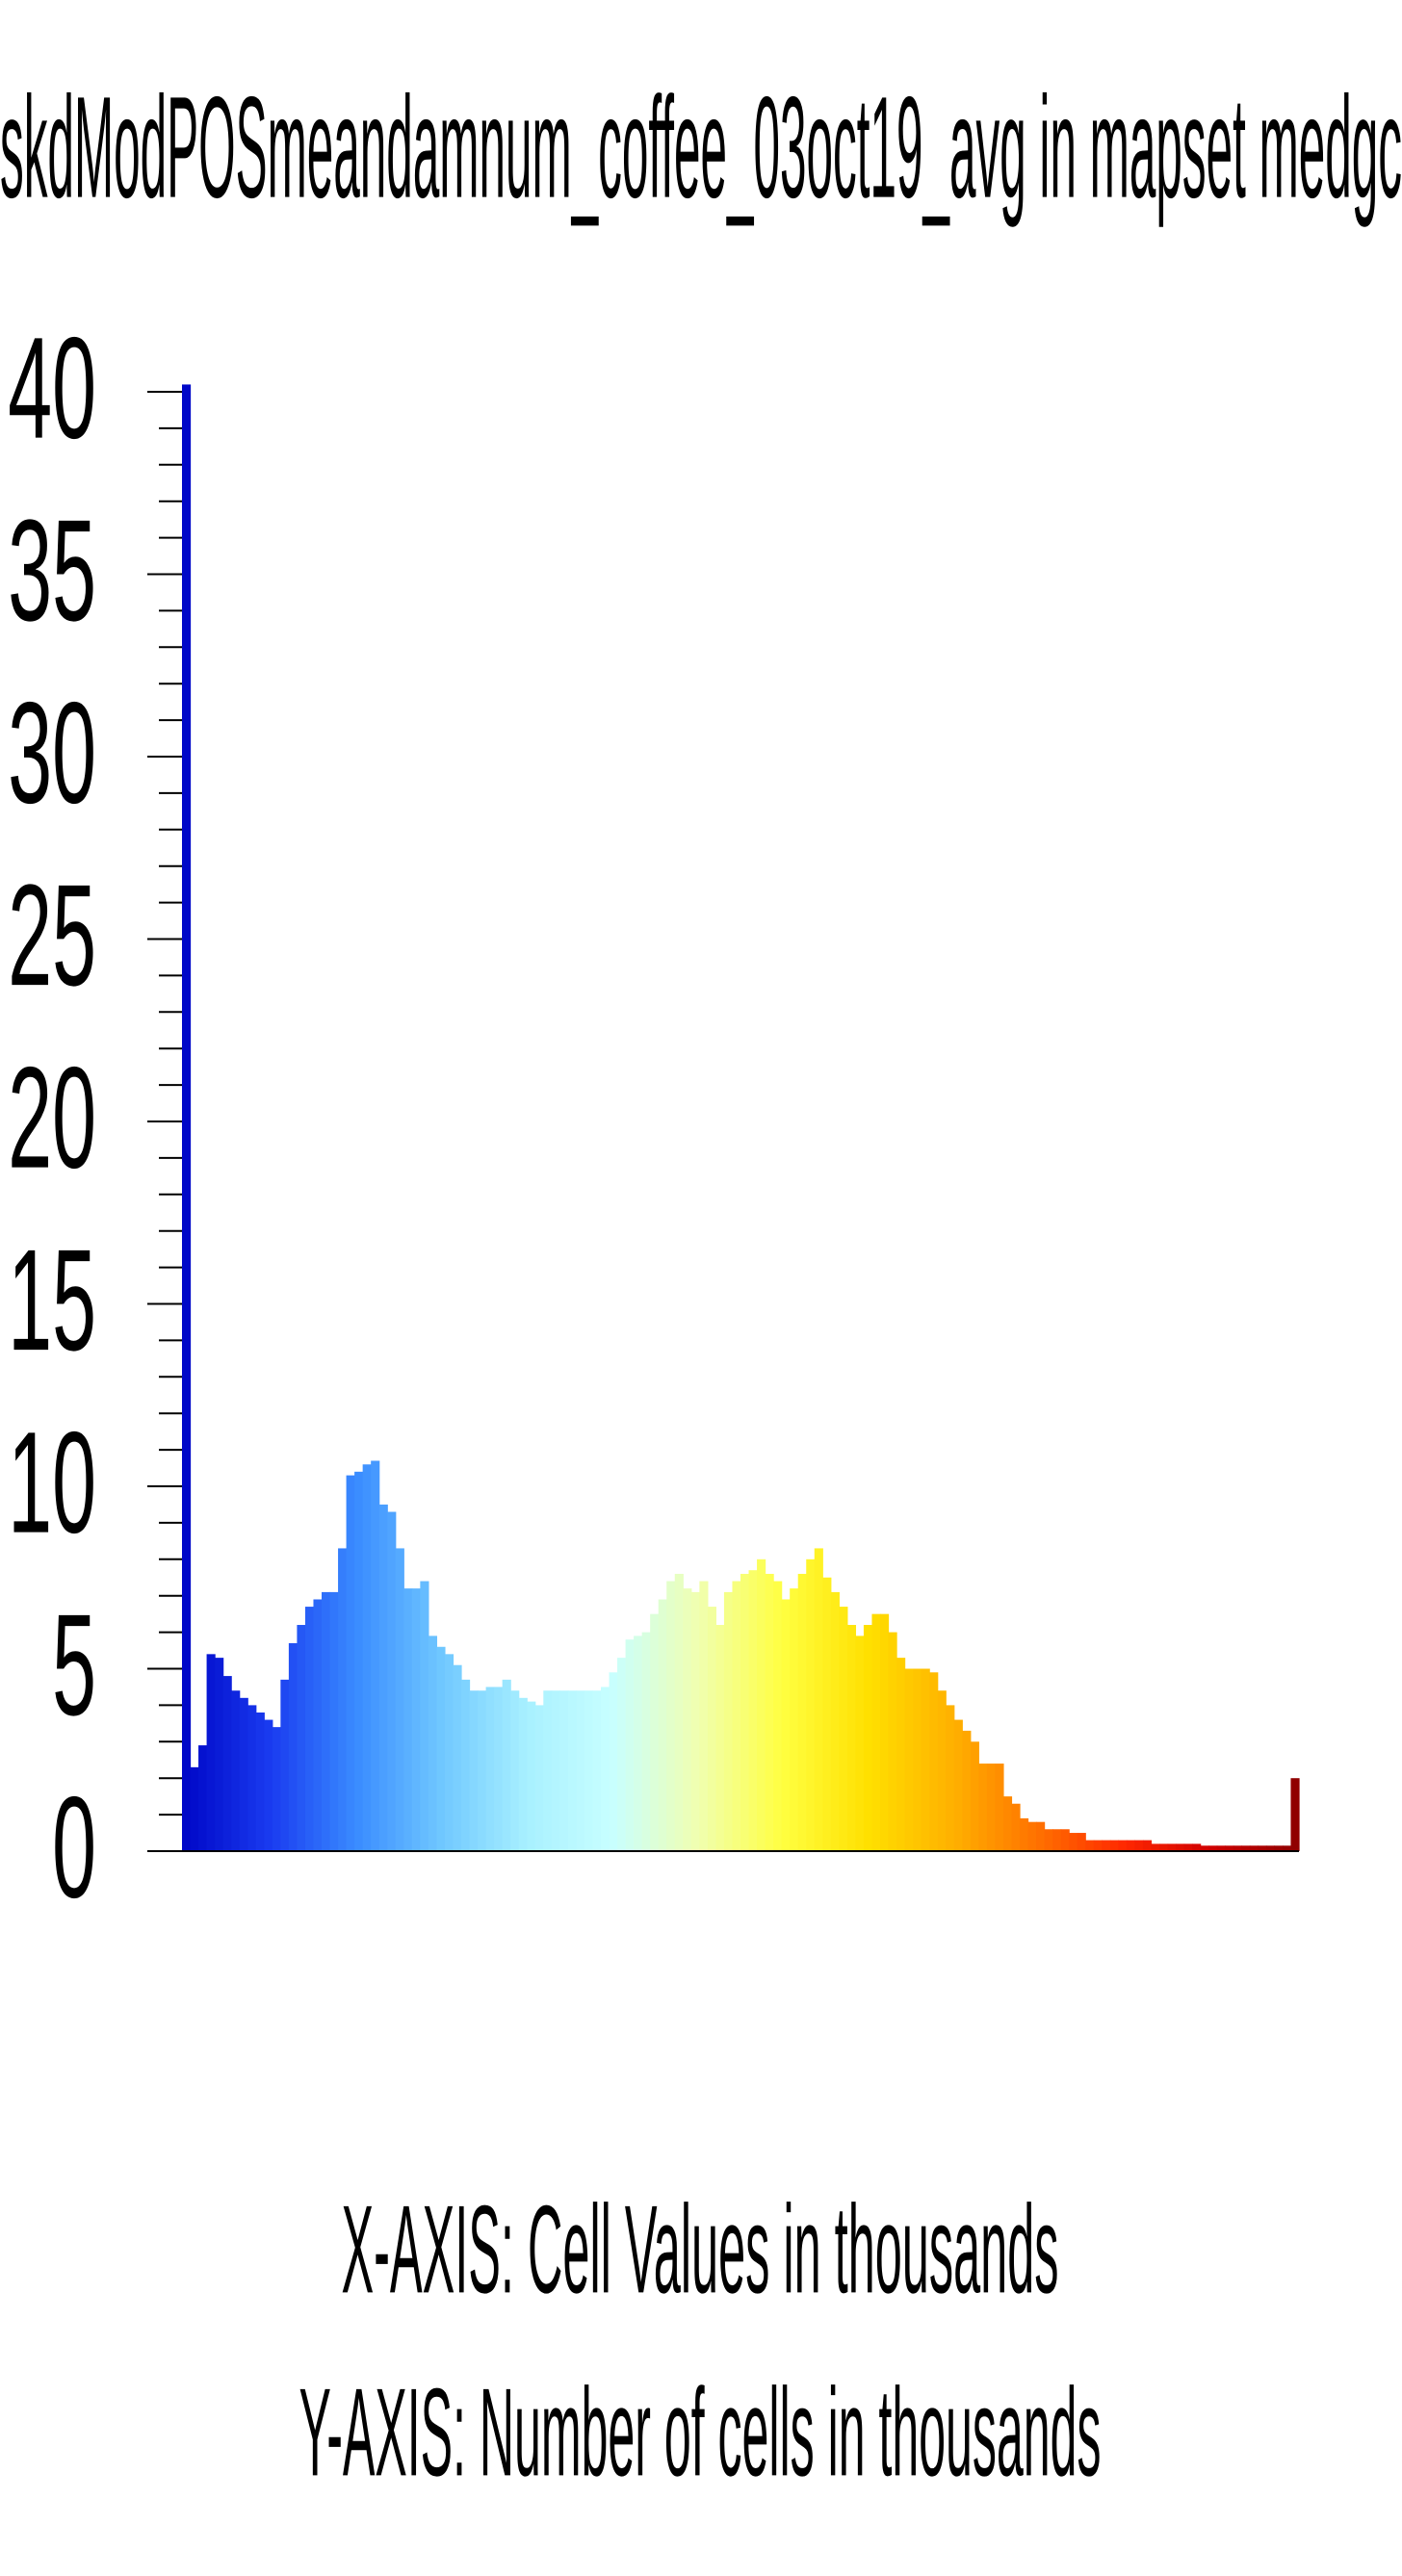 The width and height of the screenshot is (1402, 2576). I want to click on y-tick-label: 20, so click(52, 1117).